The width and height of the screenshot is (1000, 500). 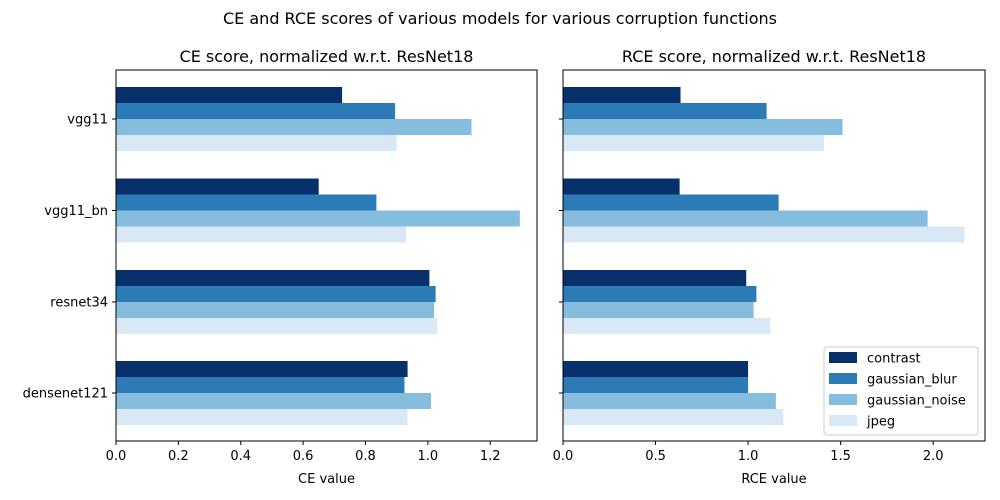 I want to click on category-label-densenet121: densenet121, so click(x=65, y=394).